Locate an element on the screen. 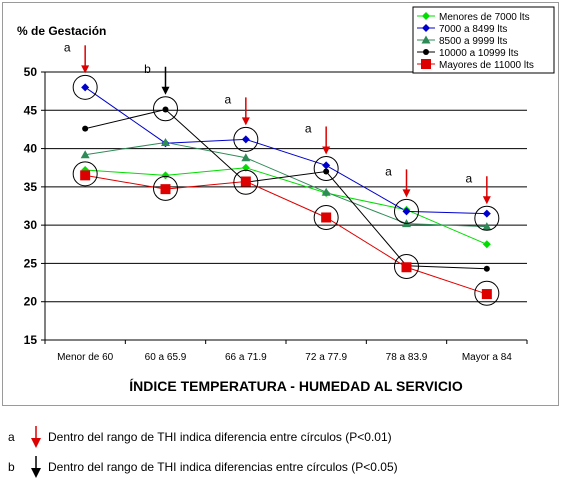 This screenshot has height=486, width=563. y-tick-label: 50 is located at coordinates (31, 72).